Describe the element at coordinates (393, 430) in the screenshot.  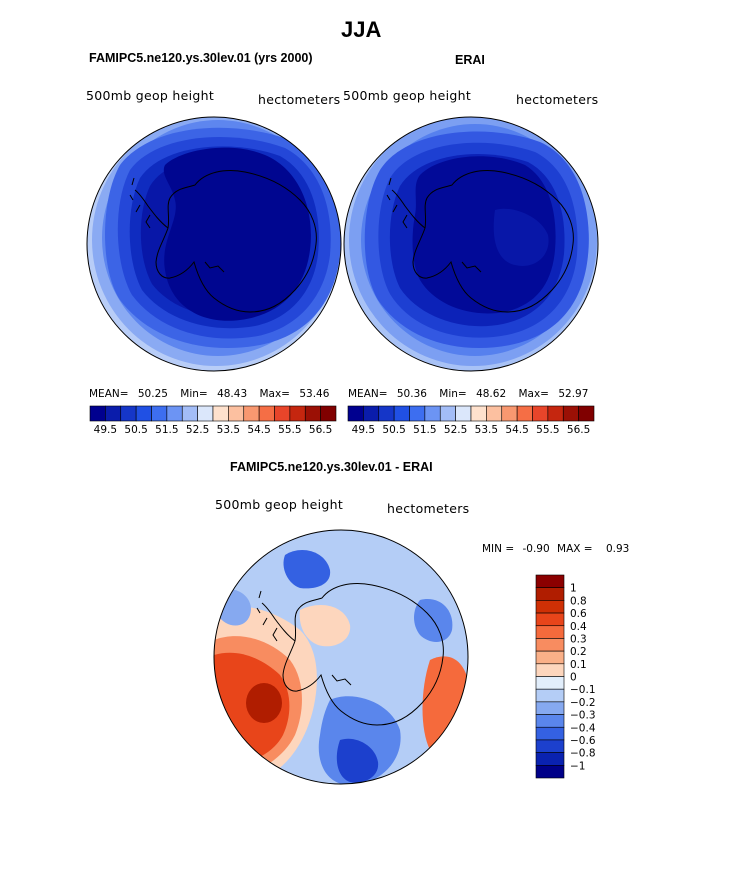
I see `colorbar-obs-tick-label: 50.5` at that location.